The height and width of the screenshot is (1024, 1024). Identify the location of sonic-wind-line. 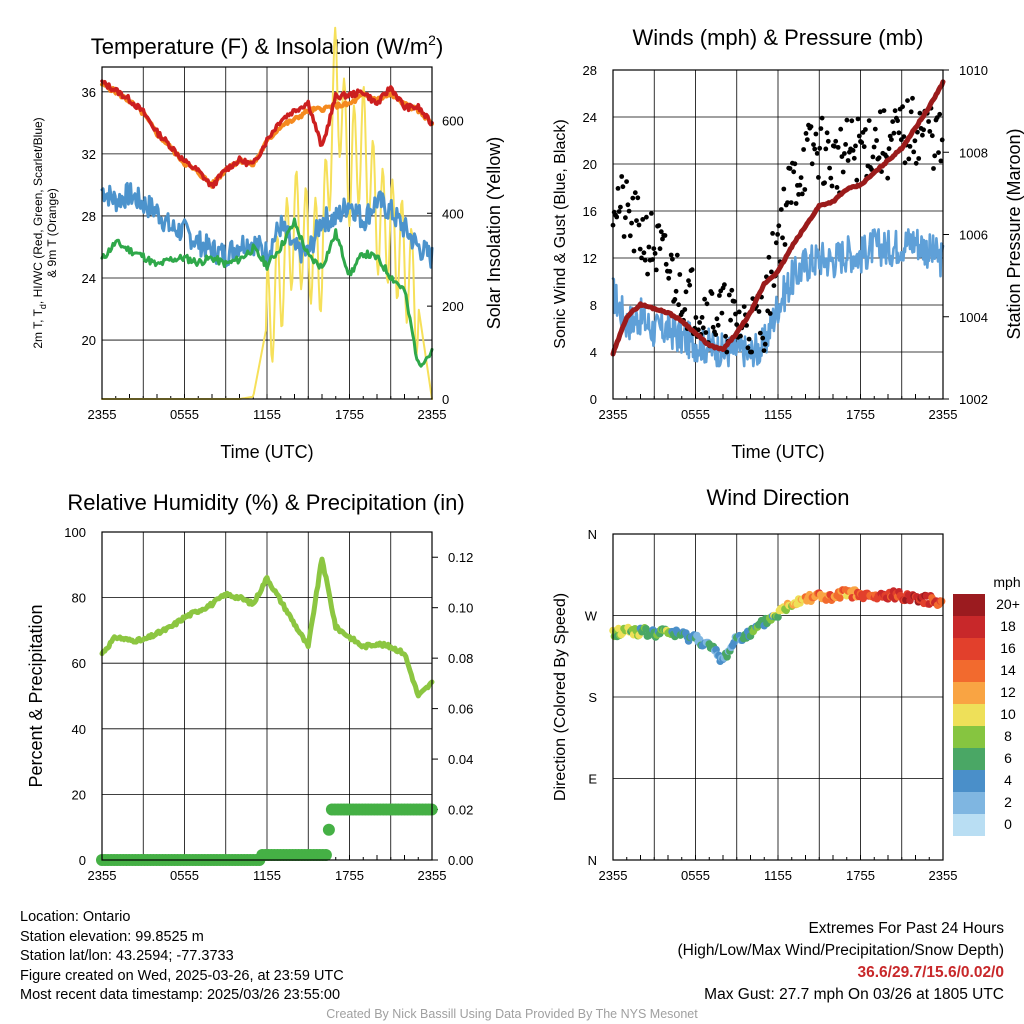
(778, 298).